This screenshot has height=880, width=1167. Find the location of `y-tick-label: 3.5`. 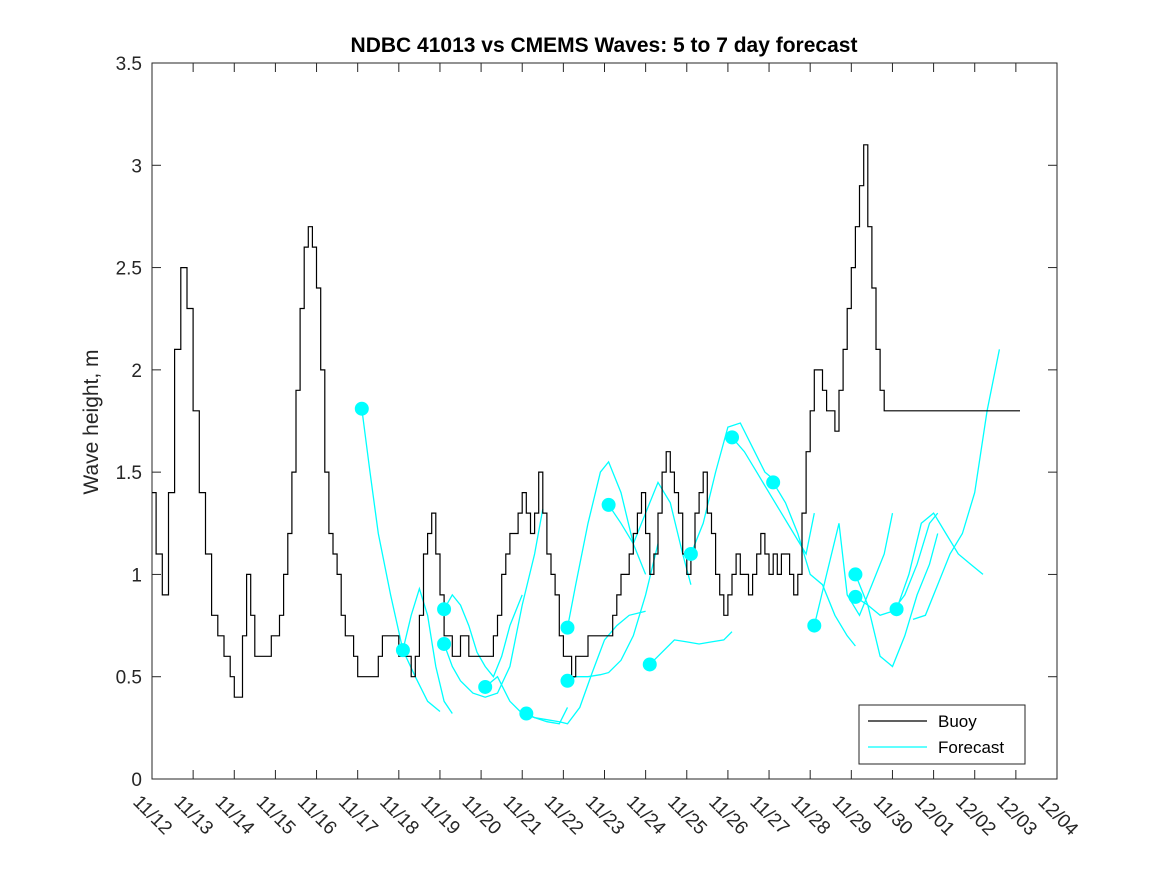

y-tick-label: 3.5 is located at coordinates (129, 64).